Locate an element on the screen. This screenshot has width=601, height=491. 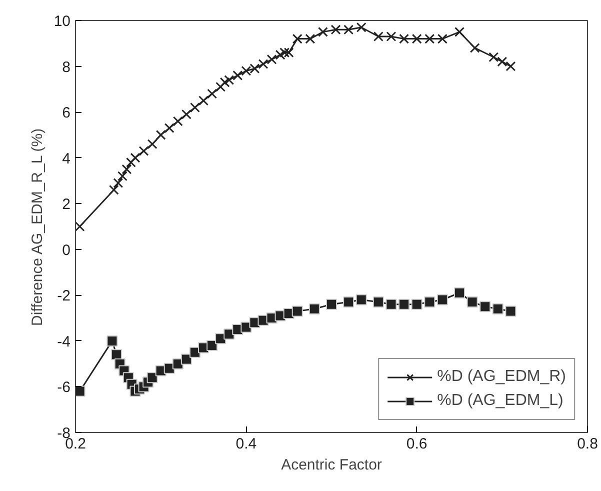
y-tick-label: 2 is located at coordinates (66, 205).